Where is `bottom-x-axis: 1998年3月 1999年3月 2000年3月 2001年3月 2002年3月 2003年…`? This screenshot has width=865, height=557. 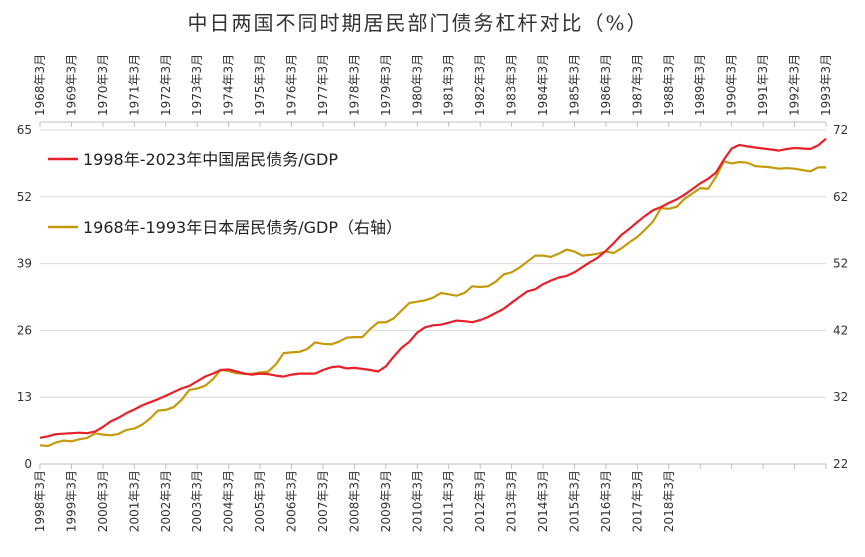 bottom-x-axis: 1998年3月 1999年3月 2000年3月 2001年3月 2002年3月 2003年… is located at coordinates (430, 498).